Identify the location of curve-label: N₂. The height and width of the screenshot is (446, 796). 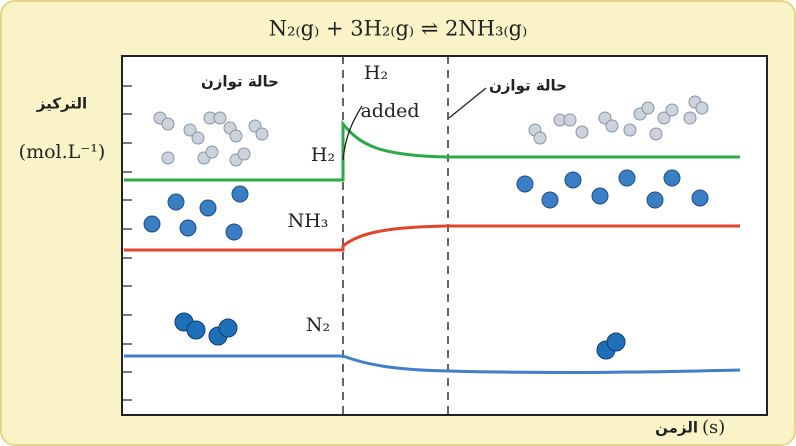
(318, 325).